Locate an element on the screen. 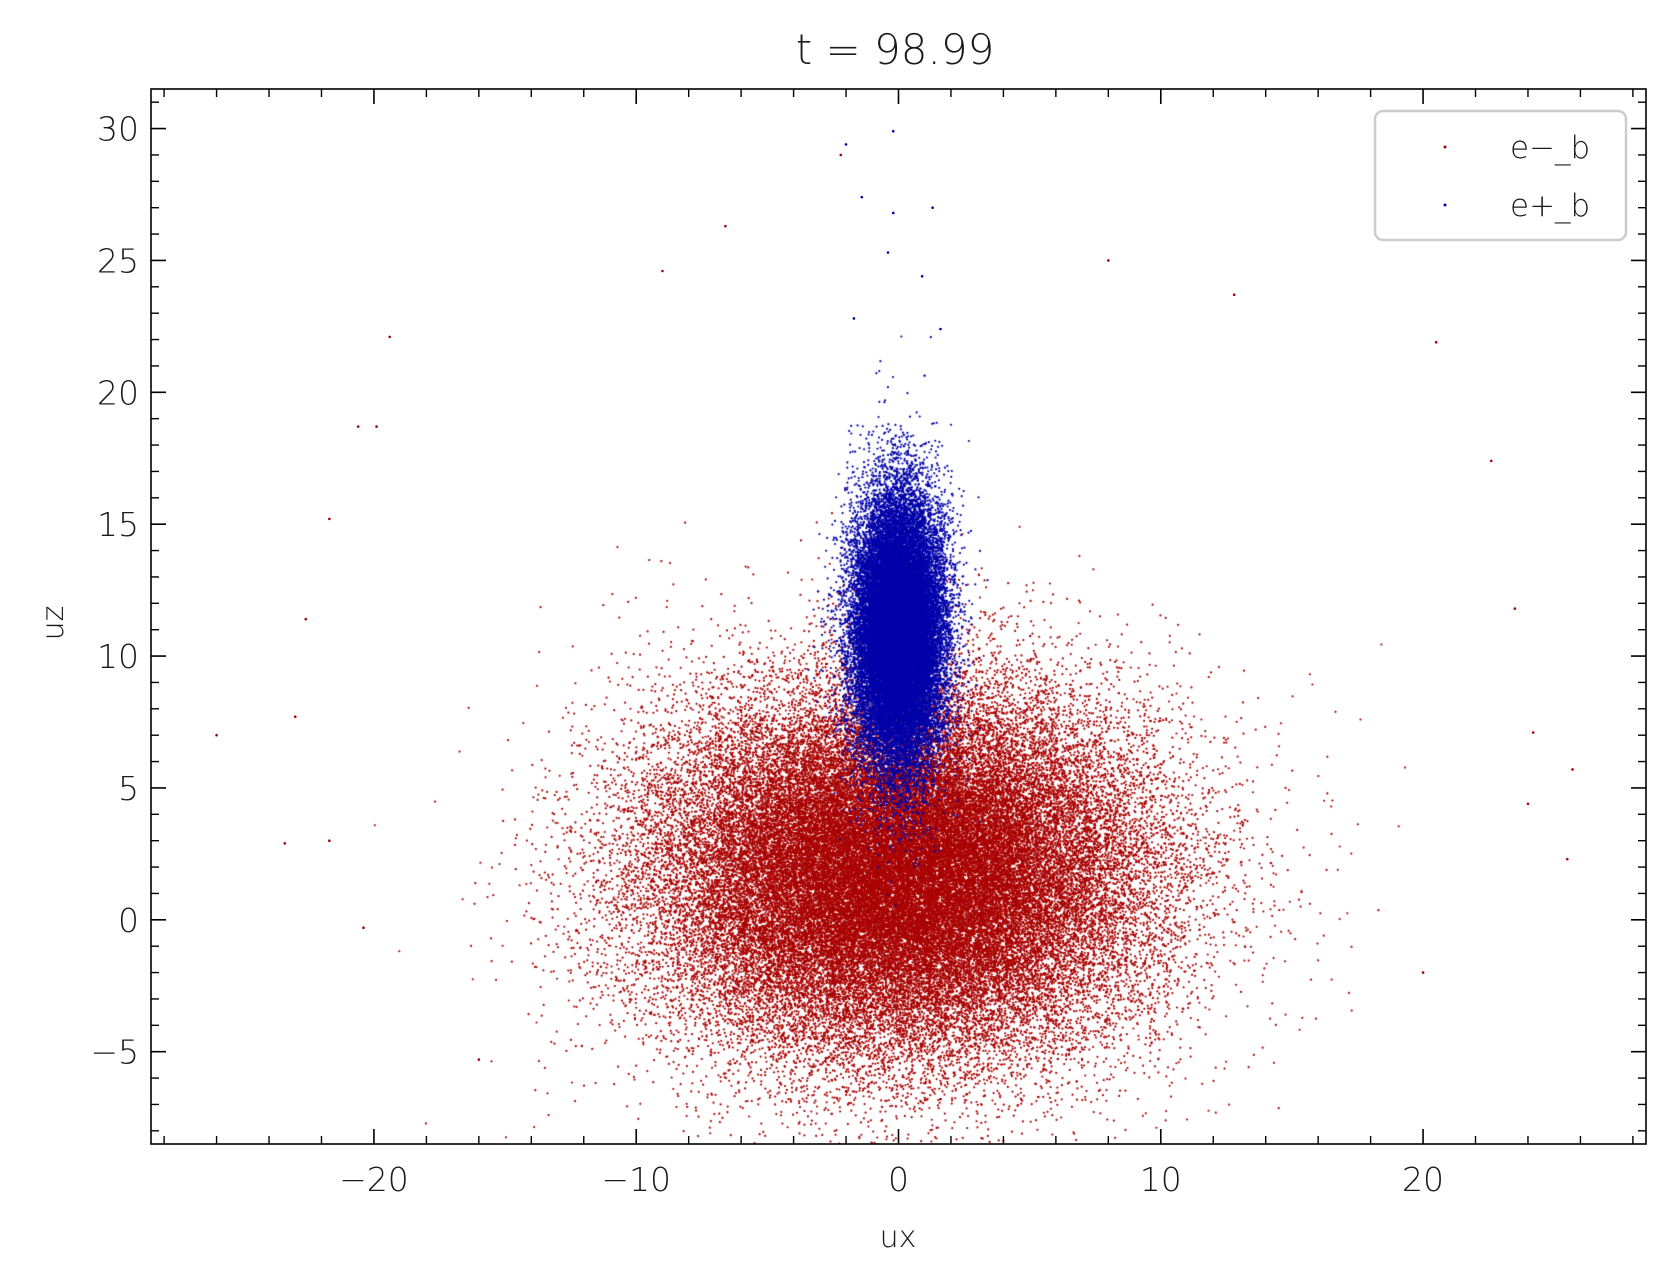  x-tick-label: −10 is located at coordinates (636, 1179).